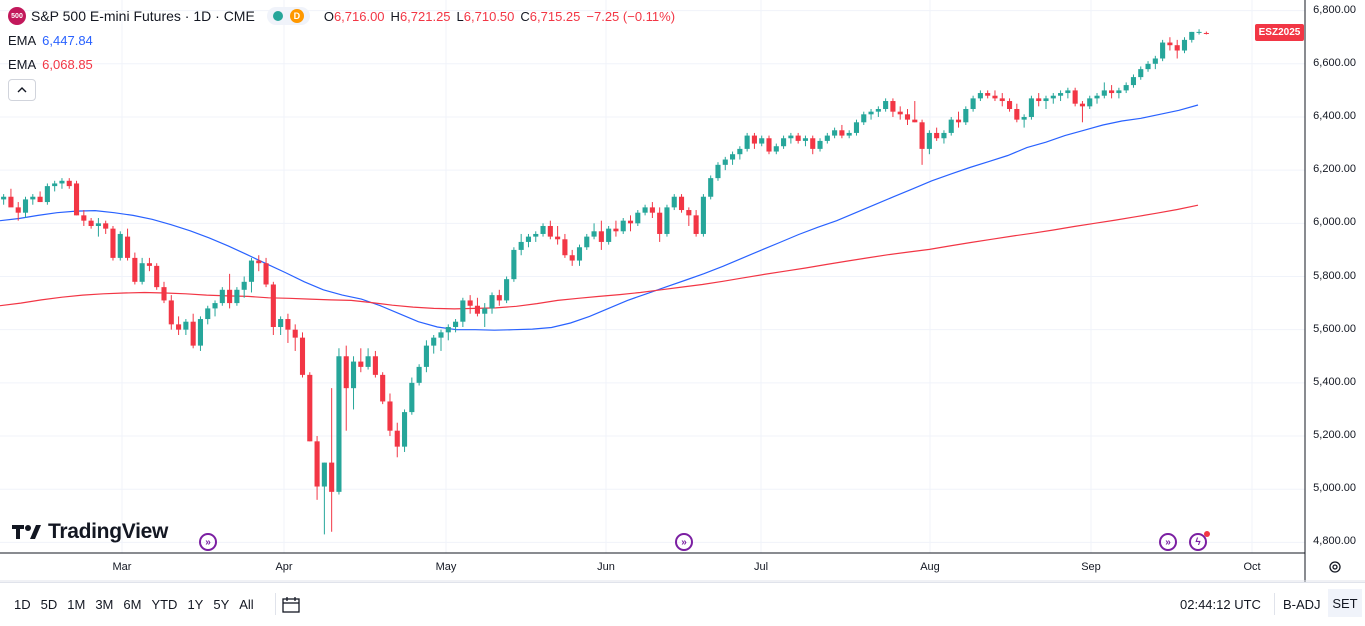 The height and width of the screenshot is (626, 1365). I want to click on ema-legend-slow: EMA 6,068.85, so click(50, 64).